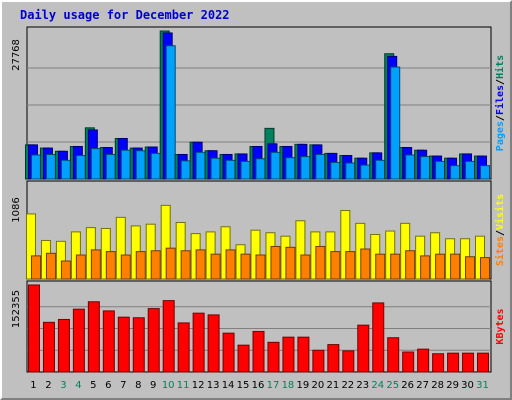 The height and width of the screenshot is (400, 512). Describe the element at coordinates (288, 385) in the screenshot. I see `x-tick-label: 18` at that location.